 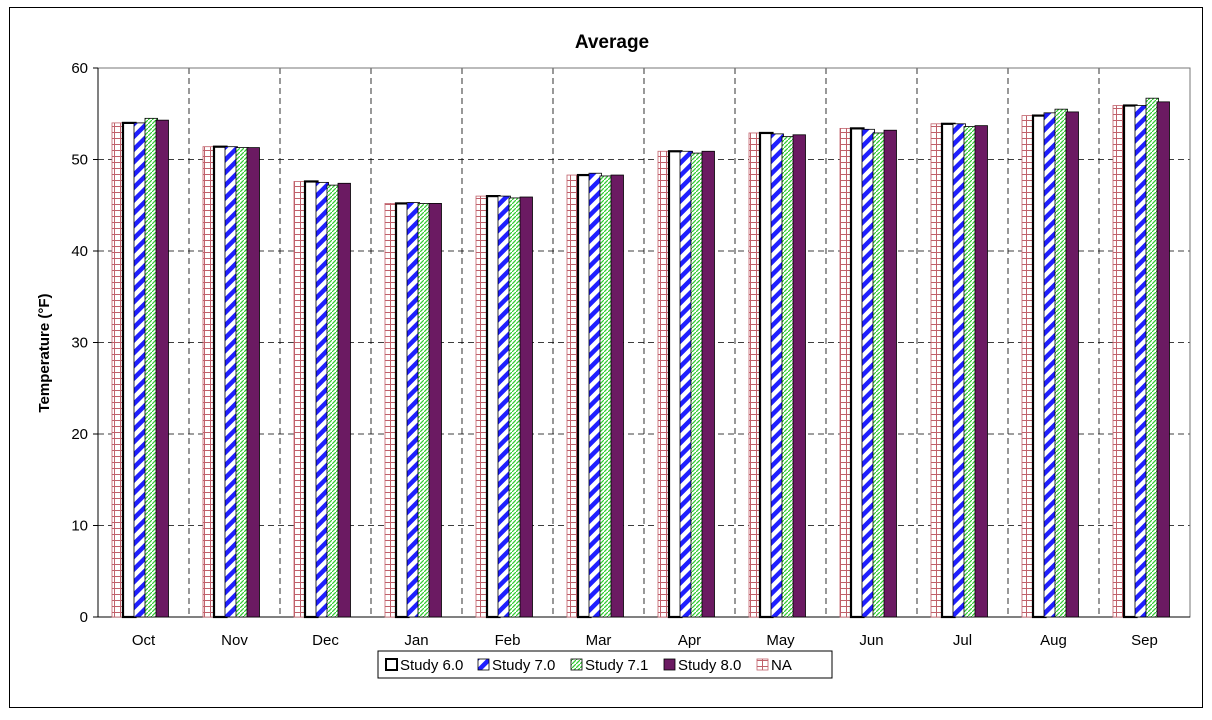 I want to click on y-tick-label: 10, so click(x=79, y=526).